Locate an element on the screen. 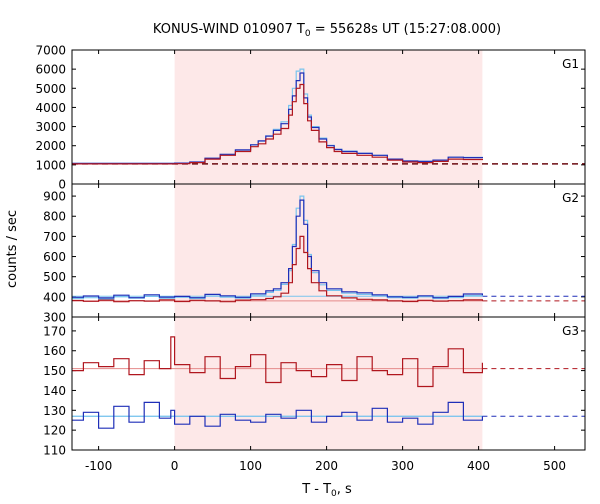 The image size is (600, 504). panel-label: G1 is located at coordinates (570, 64).